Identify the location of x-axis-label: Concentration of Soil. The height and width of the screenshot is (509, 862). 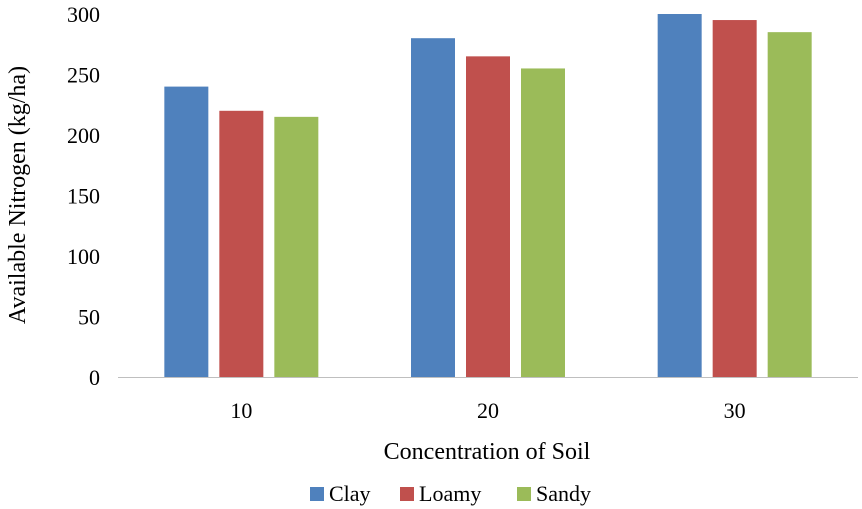
(487, 452).